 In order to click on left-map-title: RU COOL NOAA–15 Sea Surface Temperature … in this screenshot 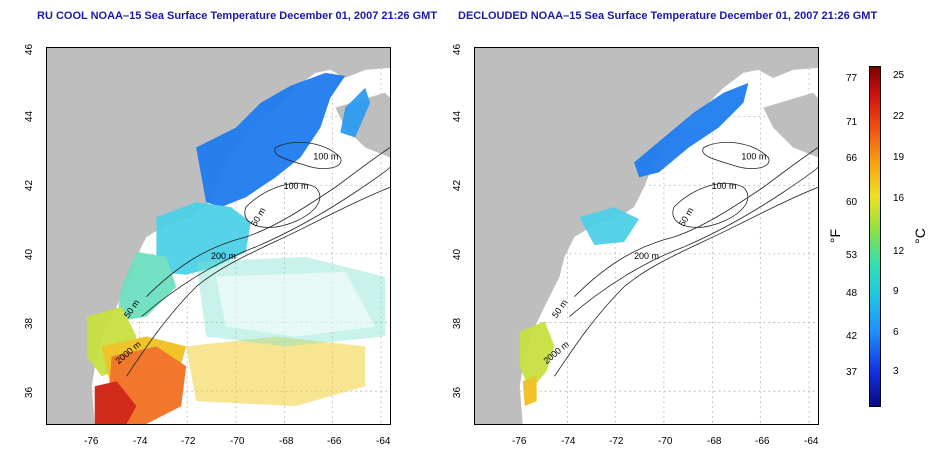, I will do `click(237, 16)`.